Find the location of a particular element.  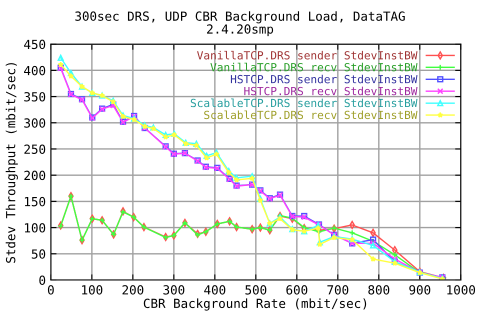

x-tick-label: 600 is located at coordinates (297, 290).